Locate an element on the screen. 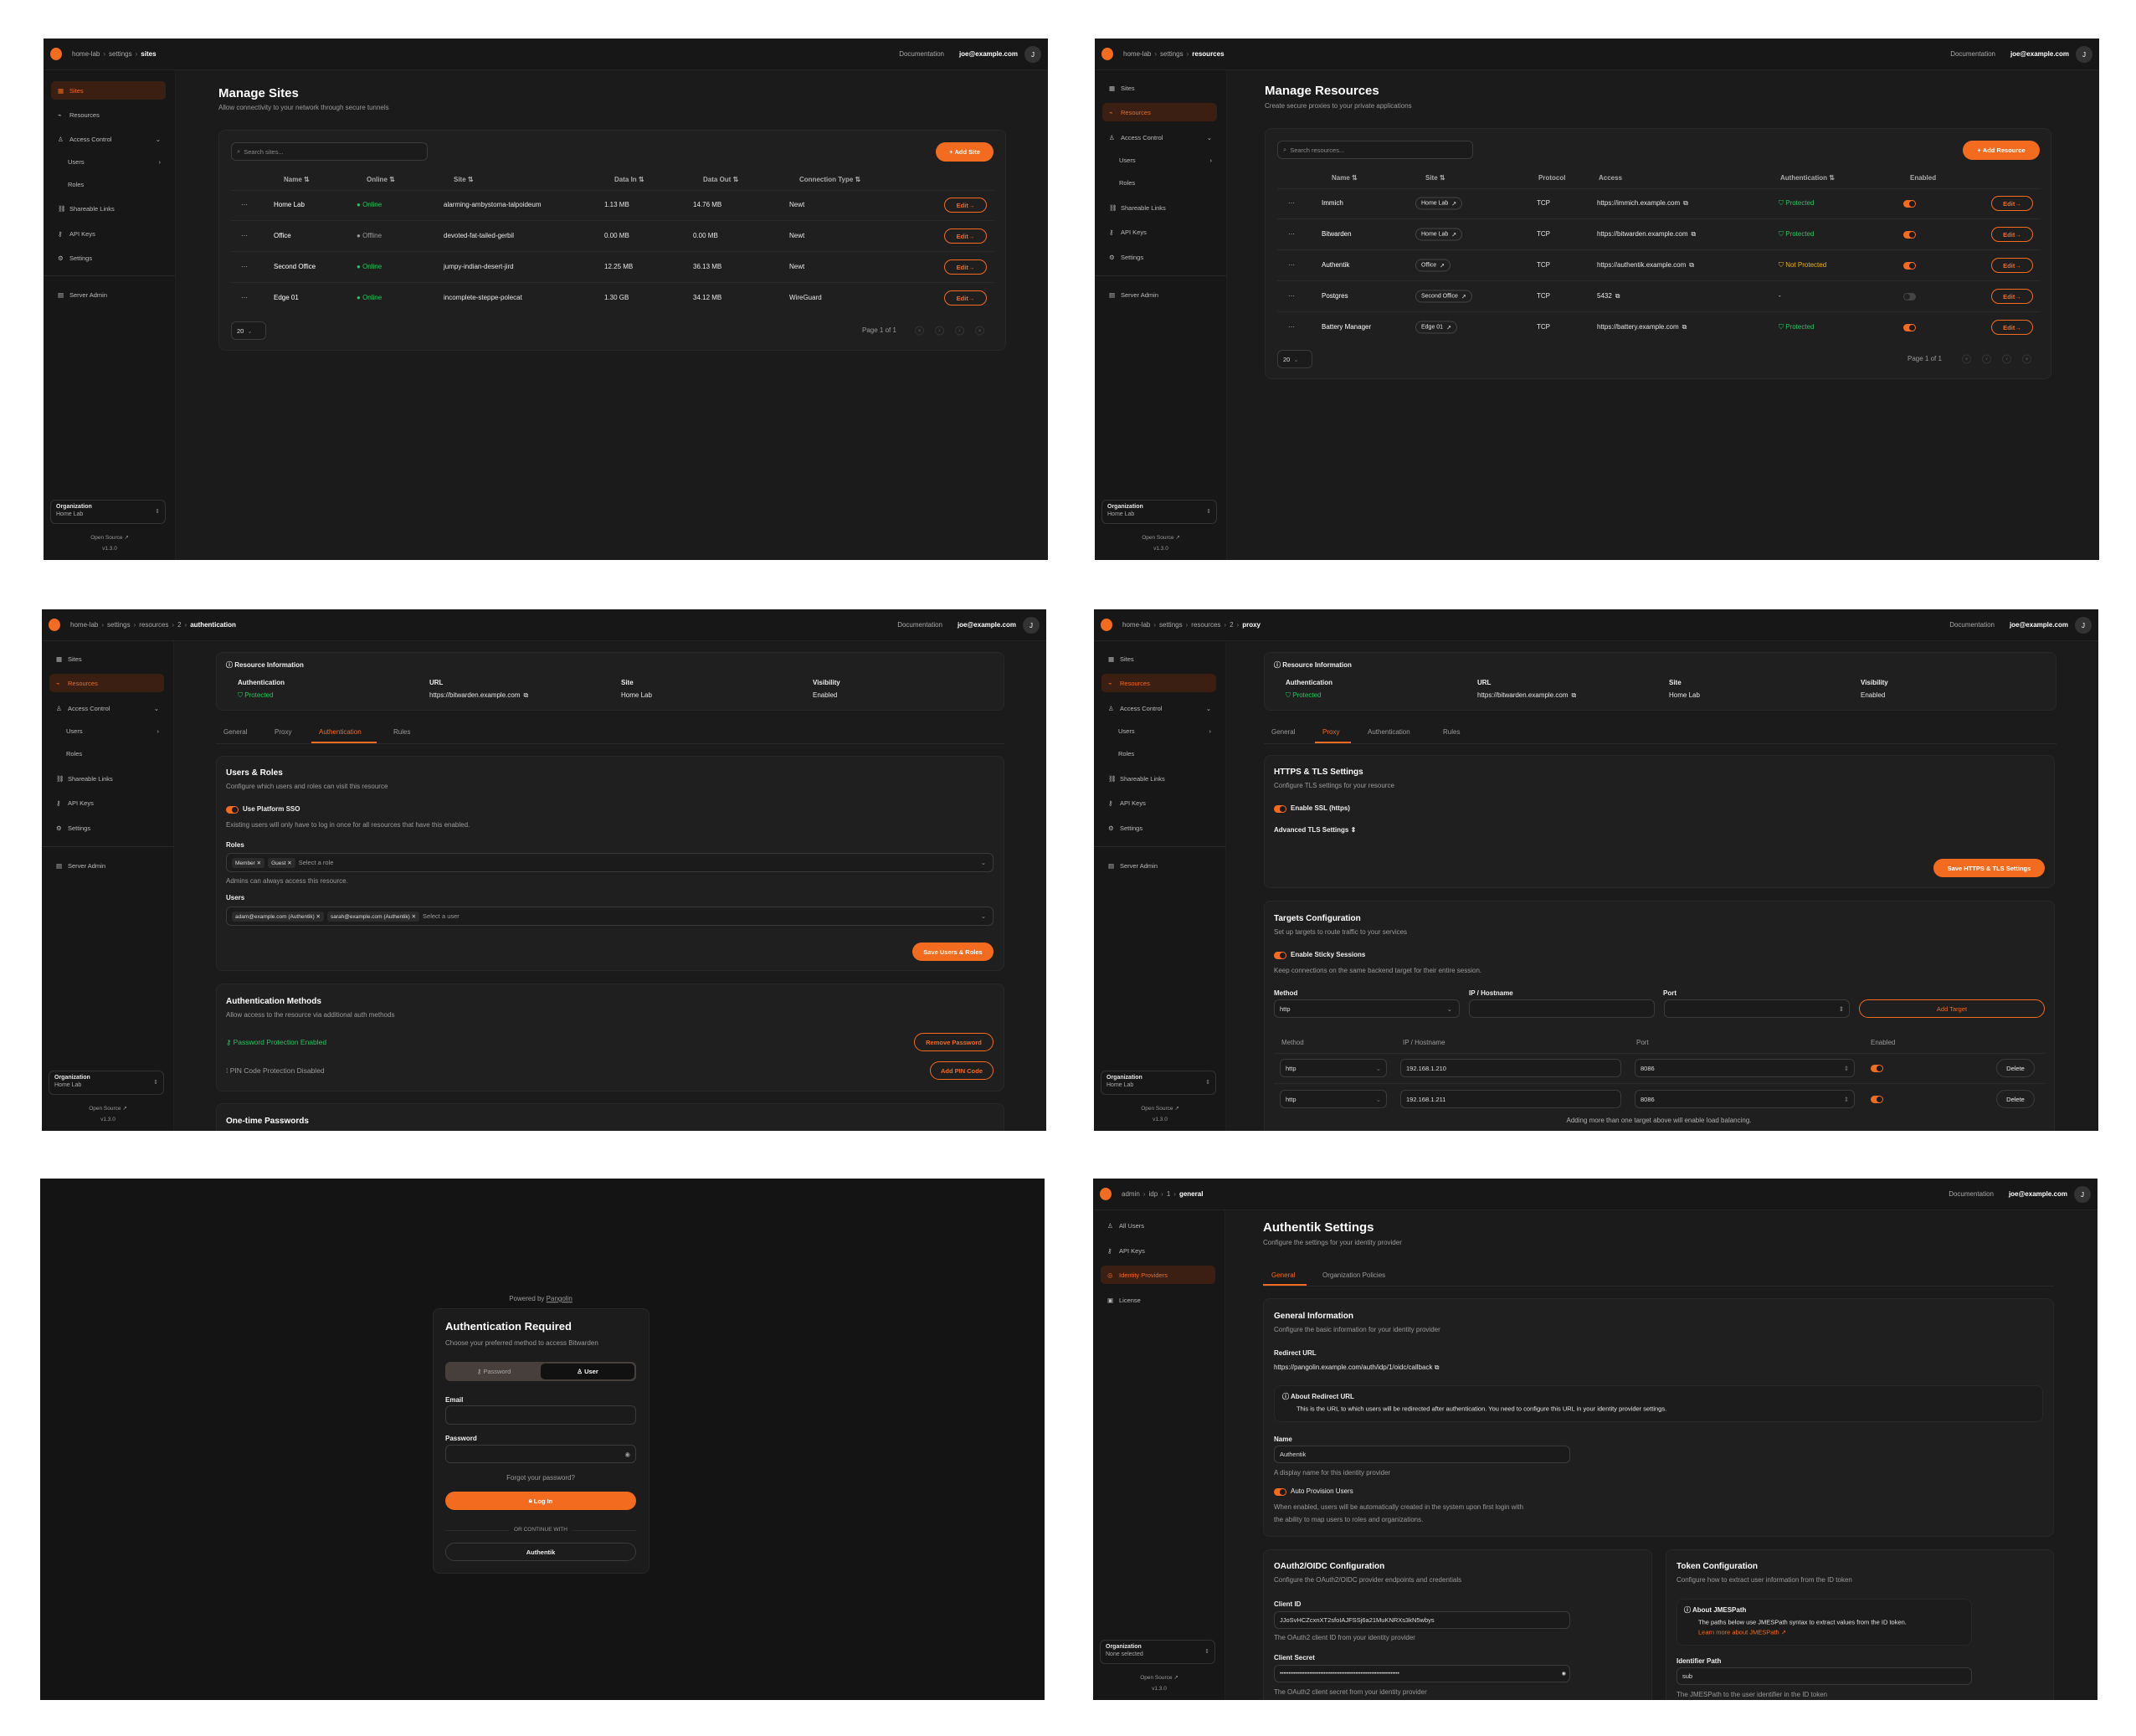 This screenshot has height=1736, width=2136. add-target-button: Add Target is located at coordinates (1952, 1008).